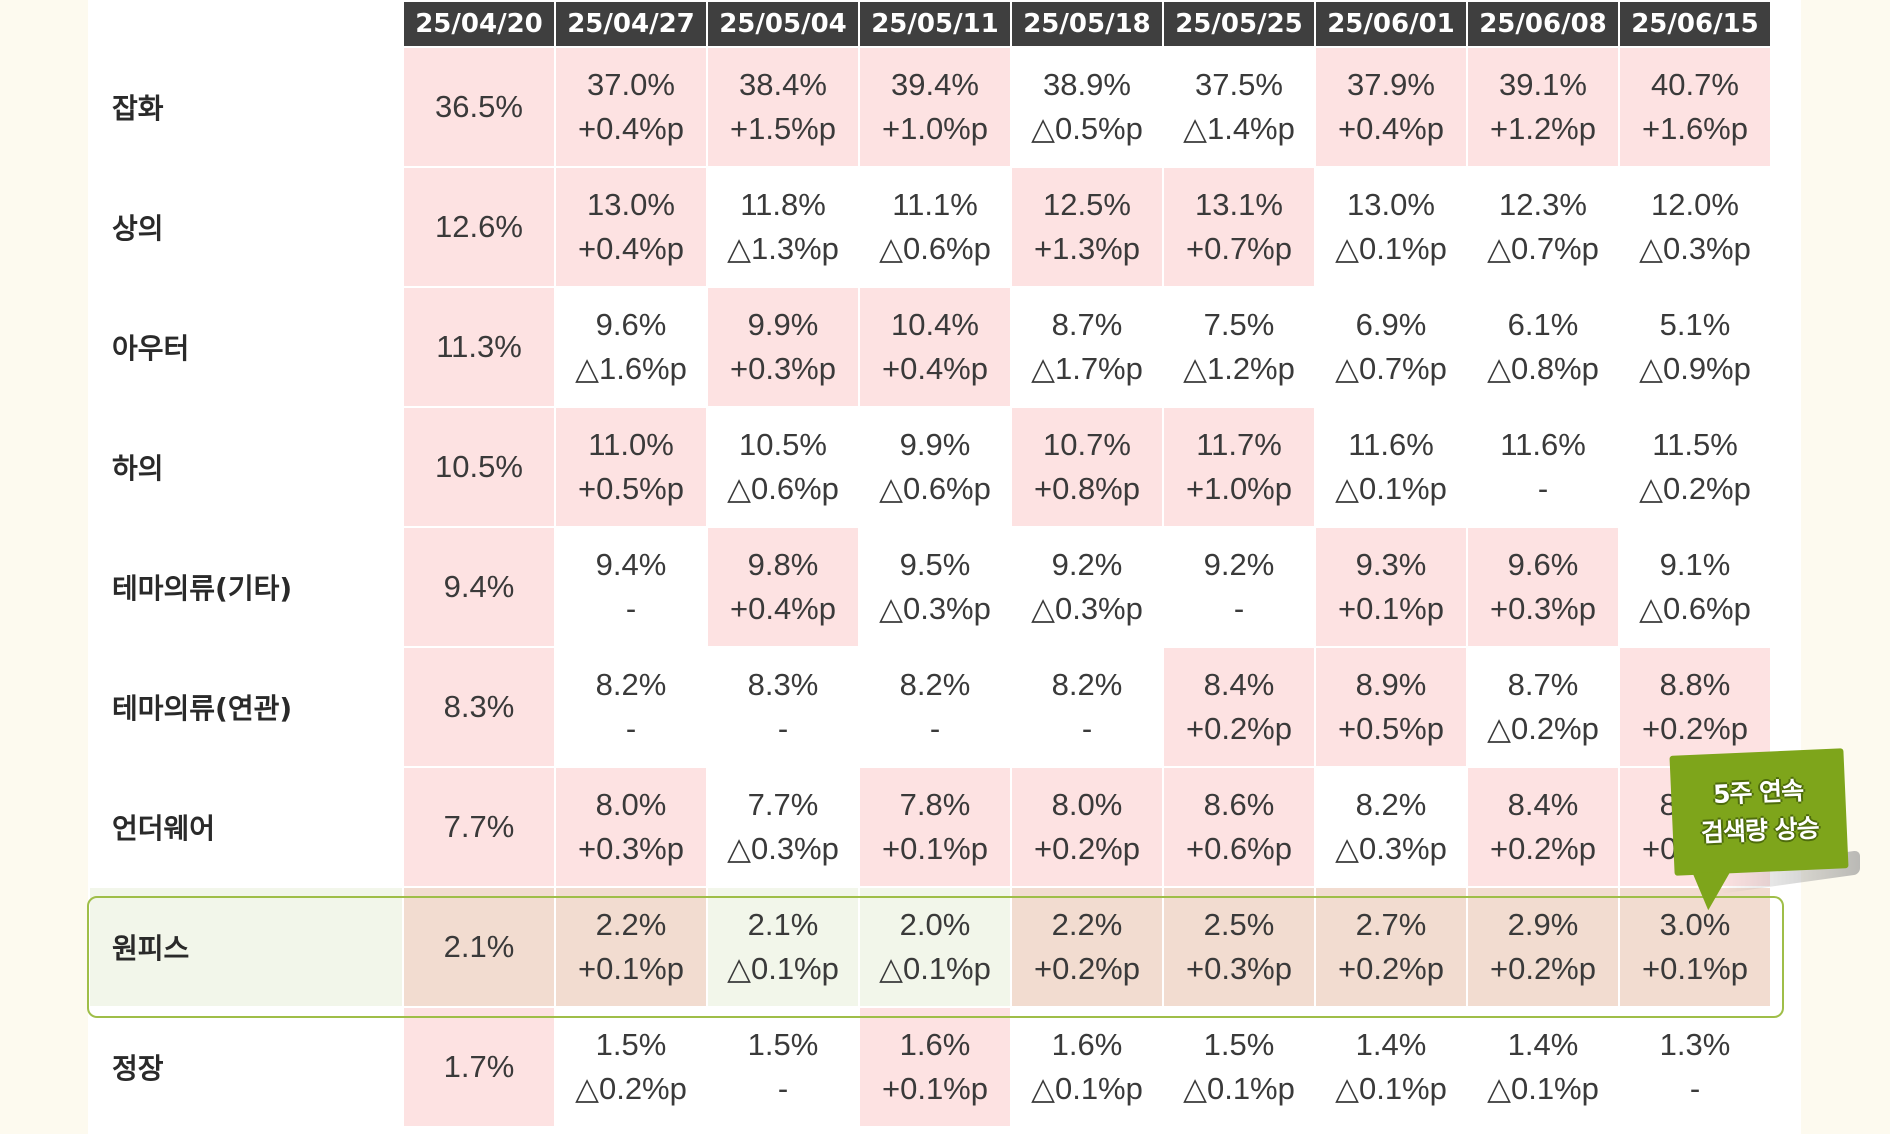 This screenshot has height=1134, width=1890. I want to click on change-value: △0.3%p, so click(783, 848).